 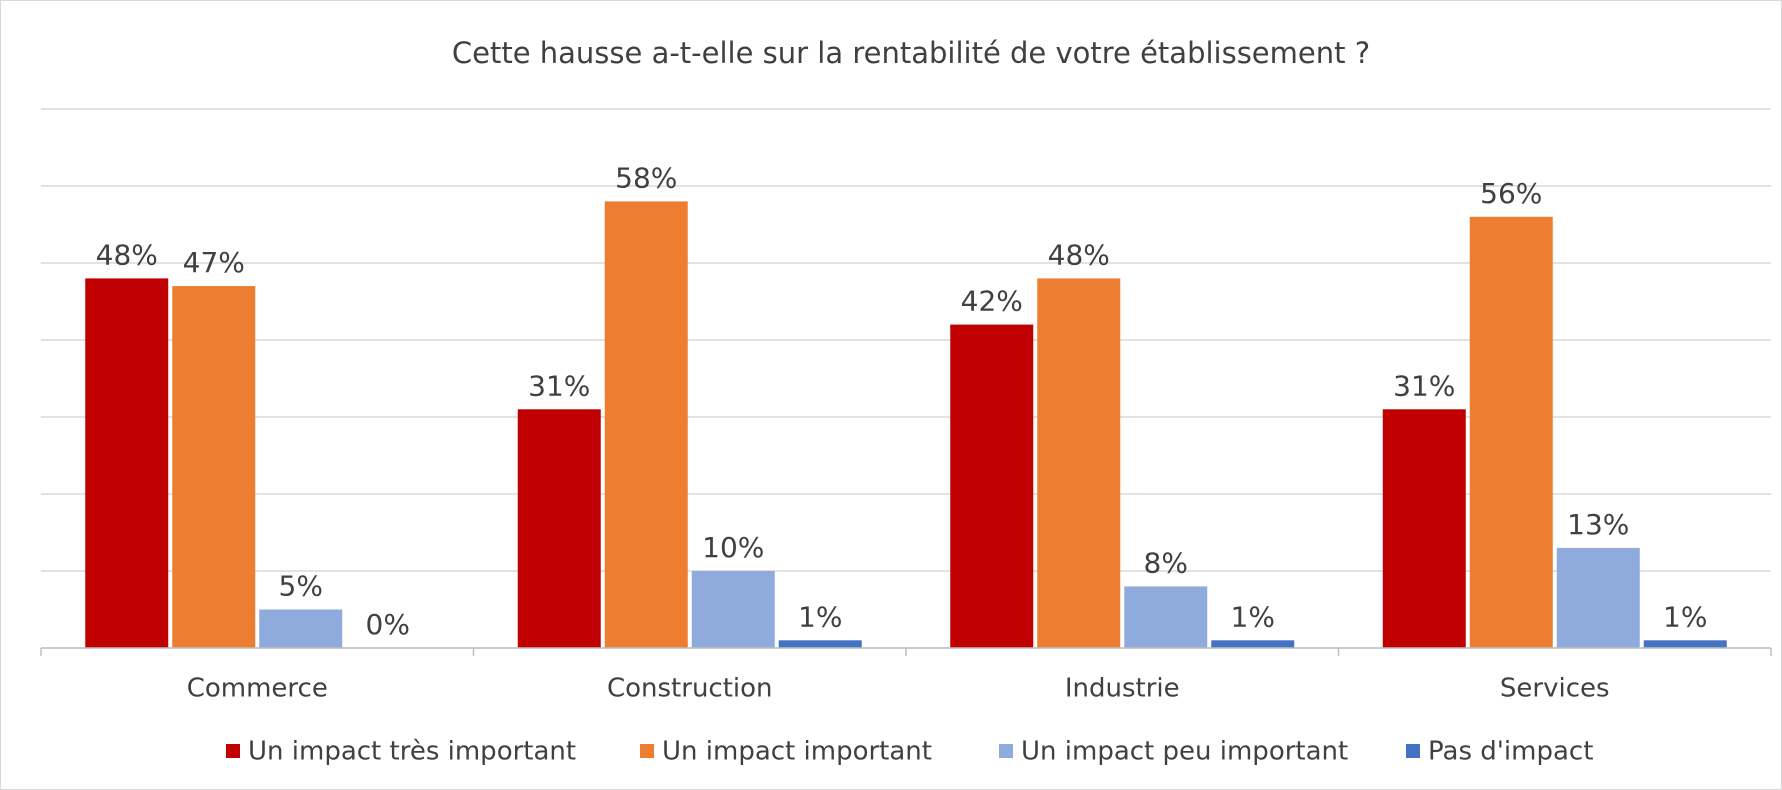 I want to click on data-label: 56%, so click(x=1511, y=193).